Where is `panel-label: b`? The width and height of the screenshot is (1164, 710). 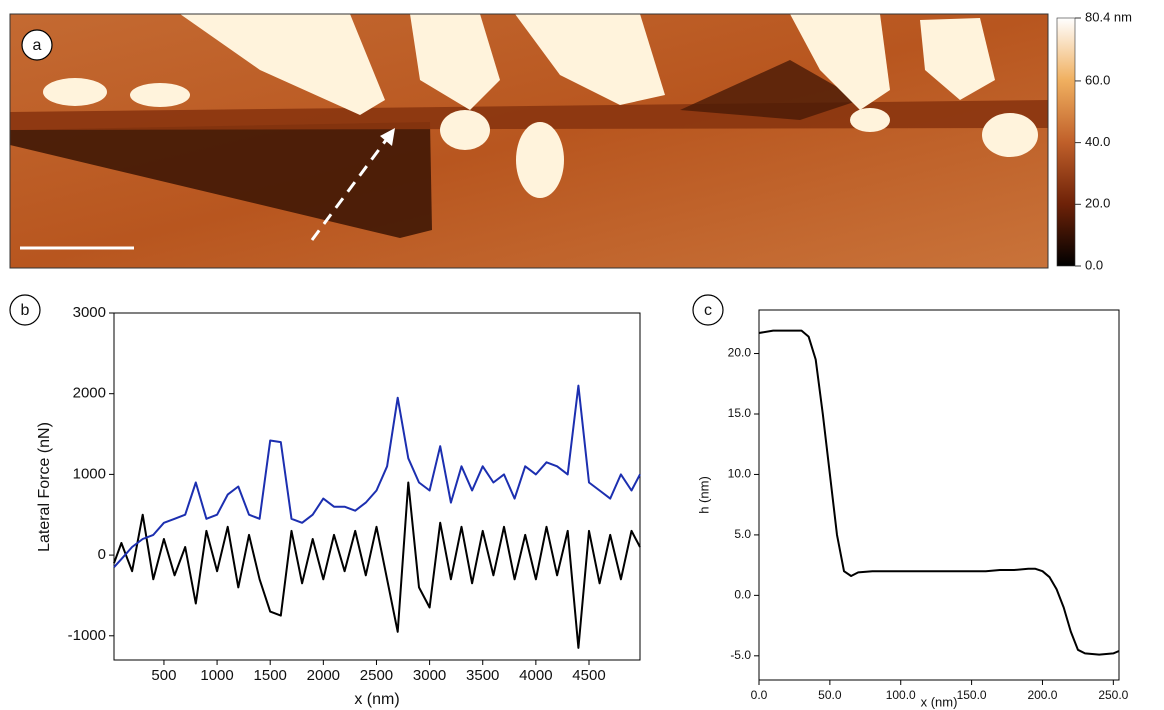
panel-label: b is located at coordinates (25, 310).